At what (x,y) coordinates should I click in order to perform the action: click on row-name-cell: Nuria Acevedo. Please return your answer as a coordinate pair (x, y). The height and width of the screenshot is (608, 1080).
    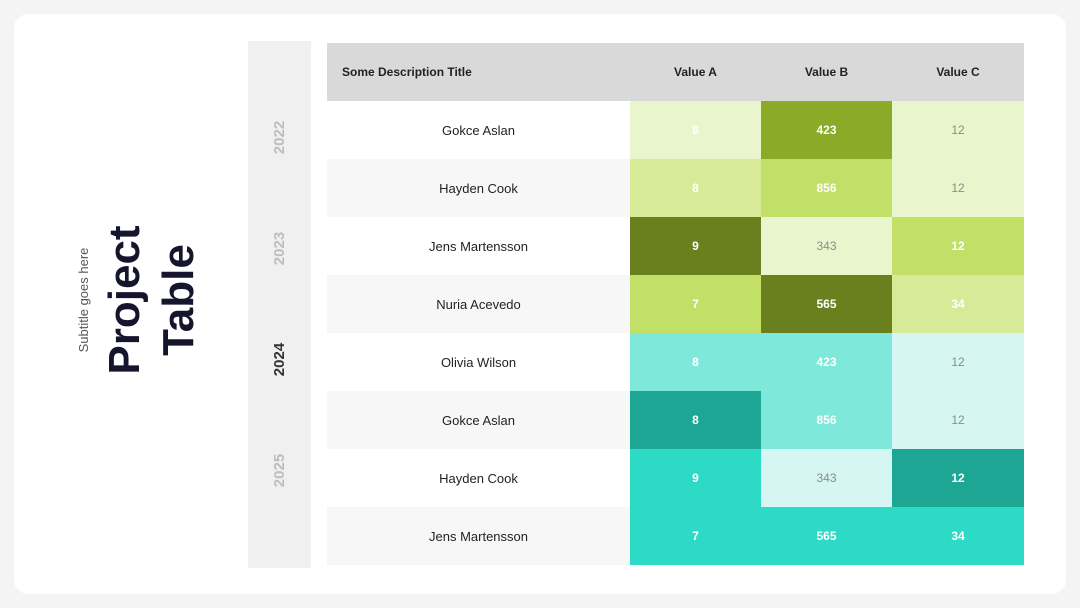
    Looking at the image, I should click on (478, 304).